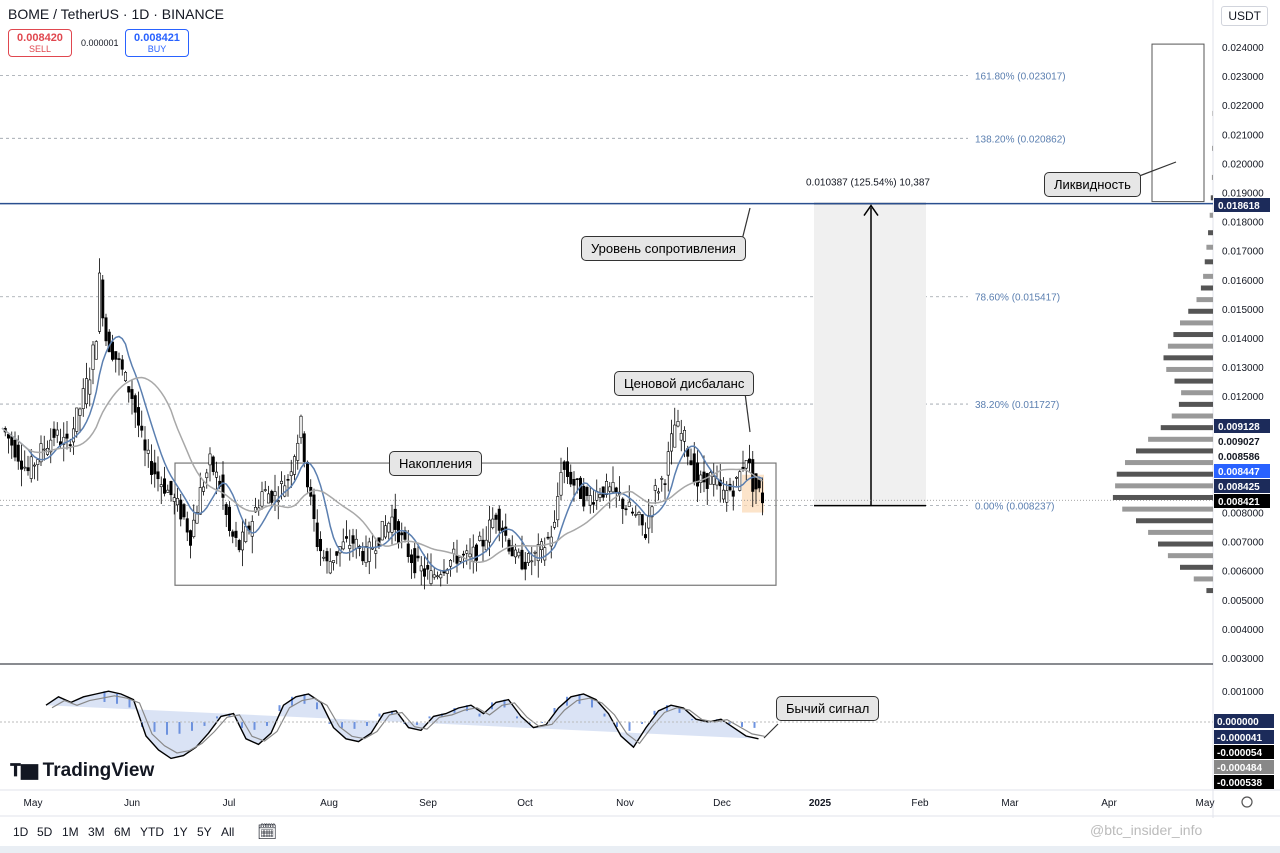 The height and width of the screenshot is (853, 1280). Describe the element at coordinates (1239, 442) in the screenshot. I see `price-label: 0.009027` at that location.